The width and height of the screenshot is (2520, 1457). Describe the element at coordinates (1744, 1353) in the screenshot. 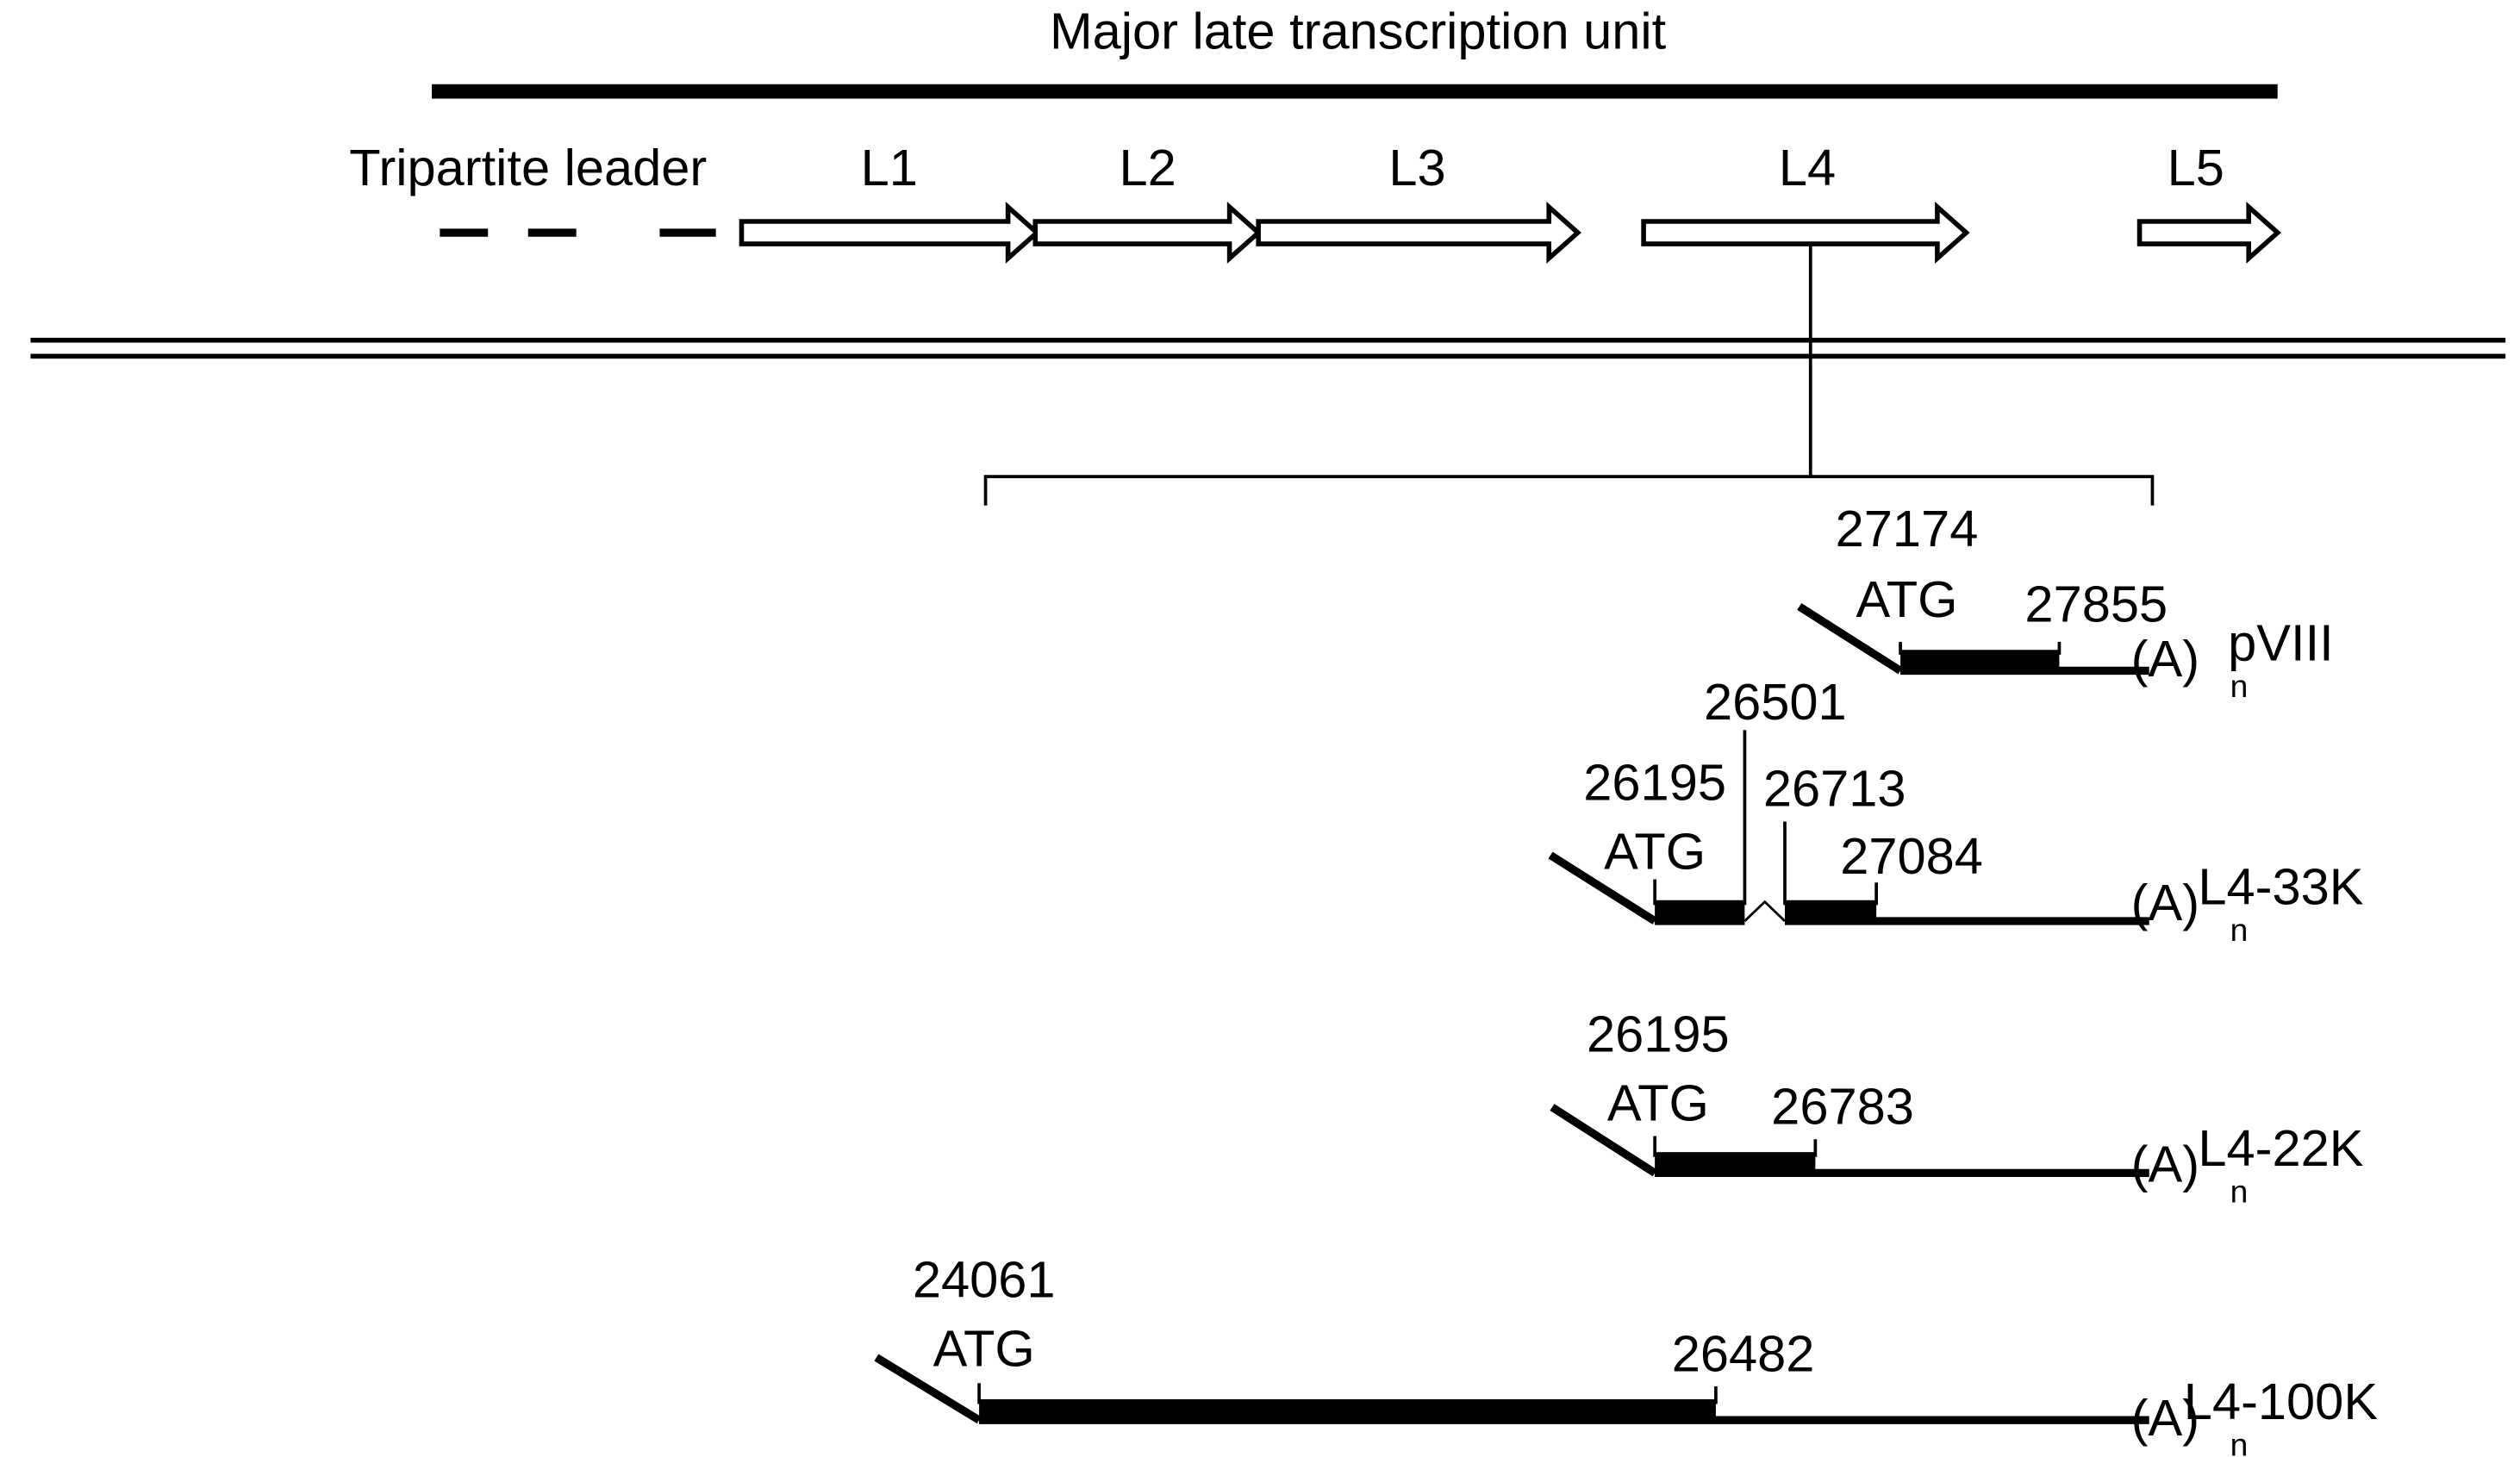

I see `position-label: 26482` at that location.